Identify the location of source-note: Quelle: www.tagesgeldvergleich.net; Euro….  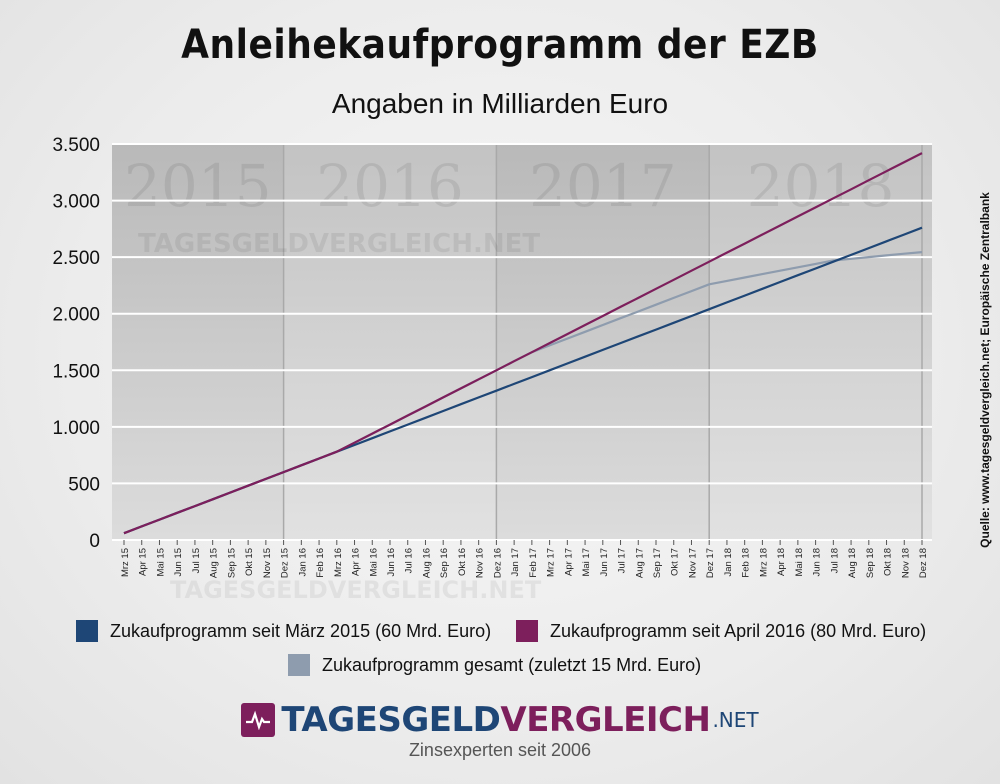
(985, 370).